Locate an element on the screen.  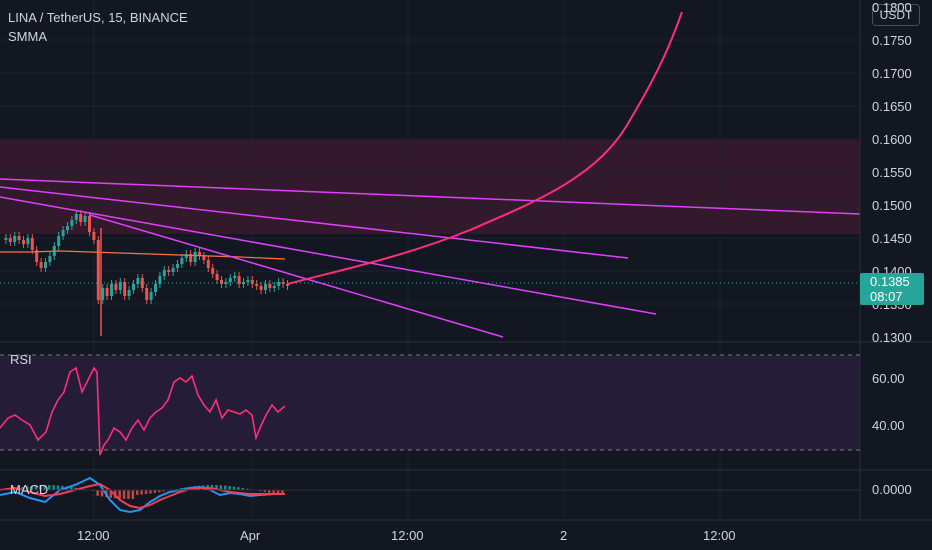
macd-axis-label: 0.0000 is located at coordinates (892, 489).